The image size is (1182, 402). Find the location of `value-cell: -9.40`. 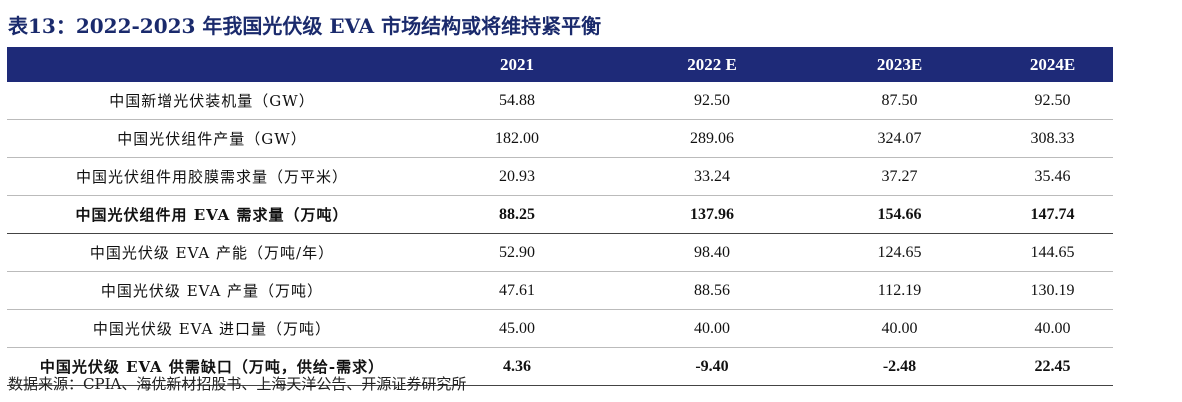

value-cell: -9.40 is located at coordinates (712, 366).